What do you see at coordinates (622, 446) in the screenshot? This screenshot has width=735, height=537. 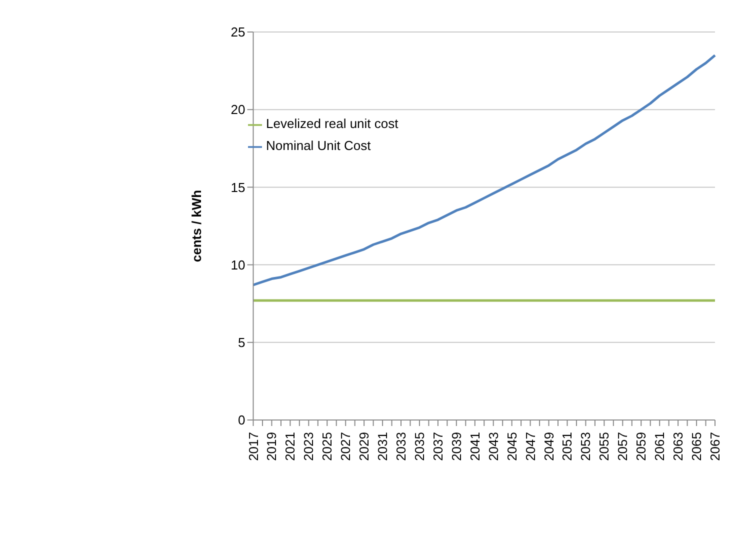 I see `x-tick-label: 2057` at bounding box center [622, 446].